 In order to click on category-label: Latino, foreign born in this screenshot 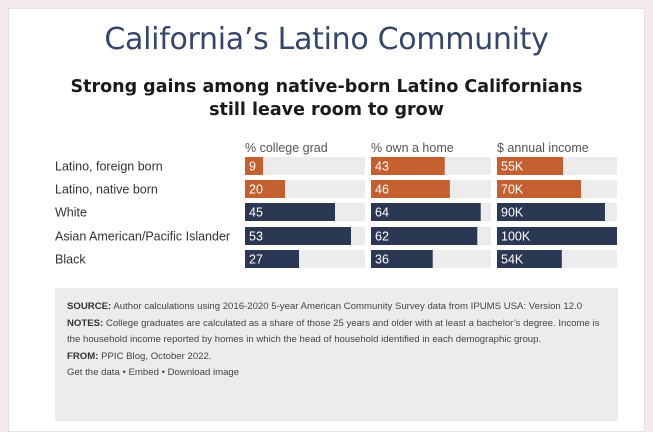, I will do `click(109, 167)`.